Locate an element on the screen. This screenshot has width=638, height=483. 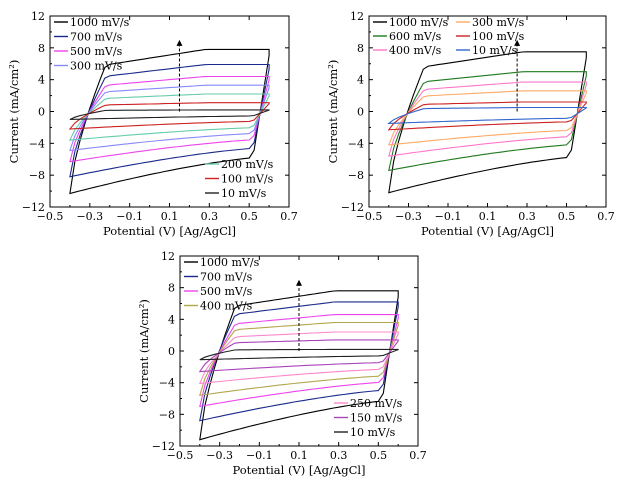
legend-entry: 600 mV/s is located at coordinates (415, 36).